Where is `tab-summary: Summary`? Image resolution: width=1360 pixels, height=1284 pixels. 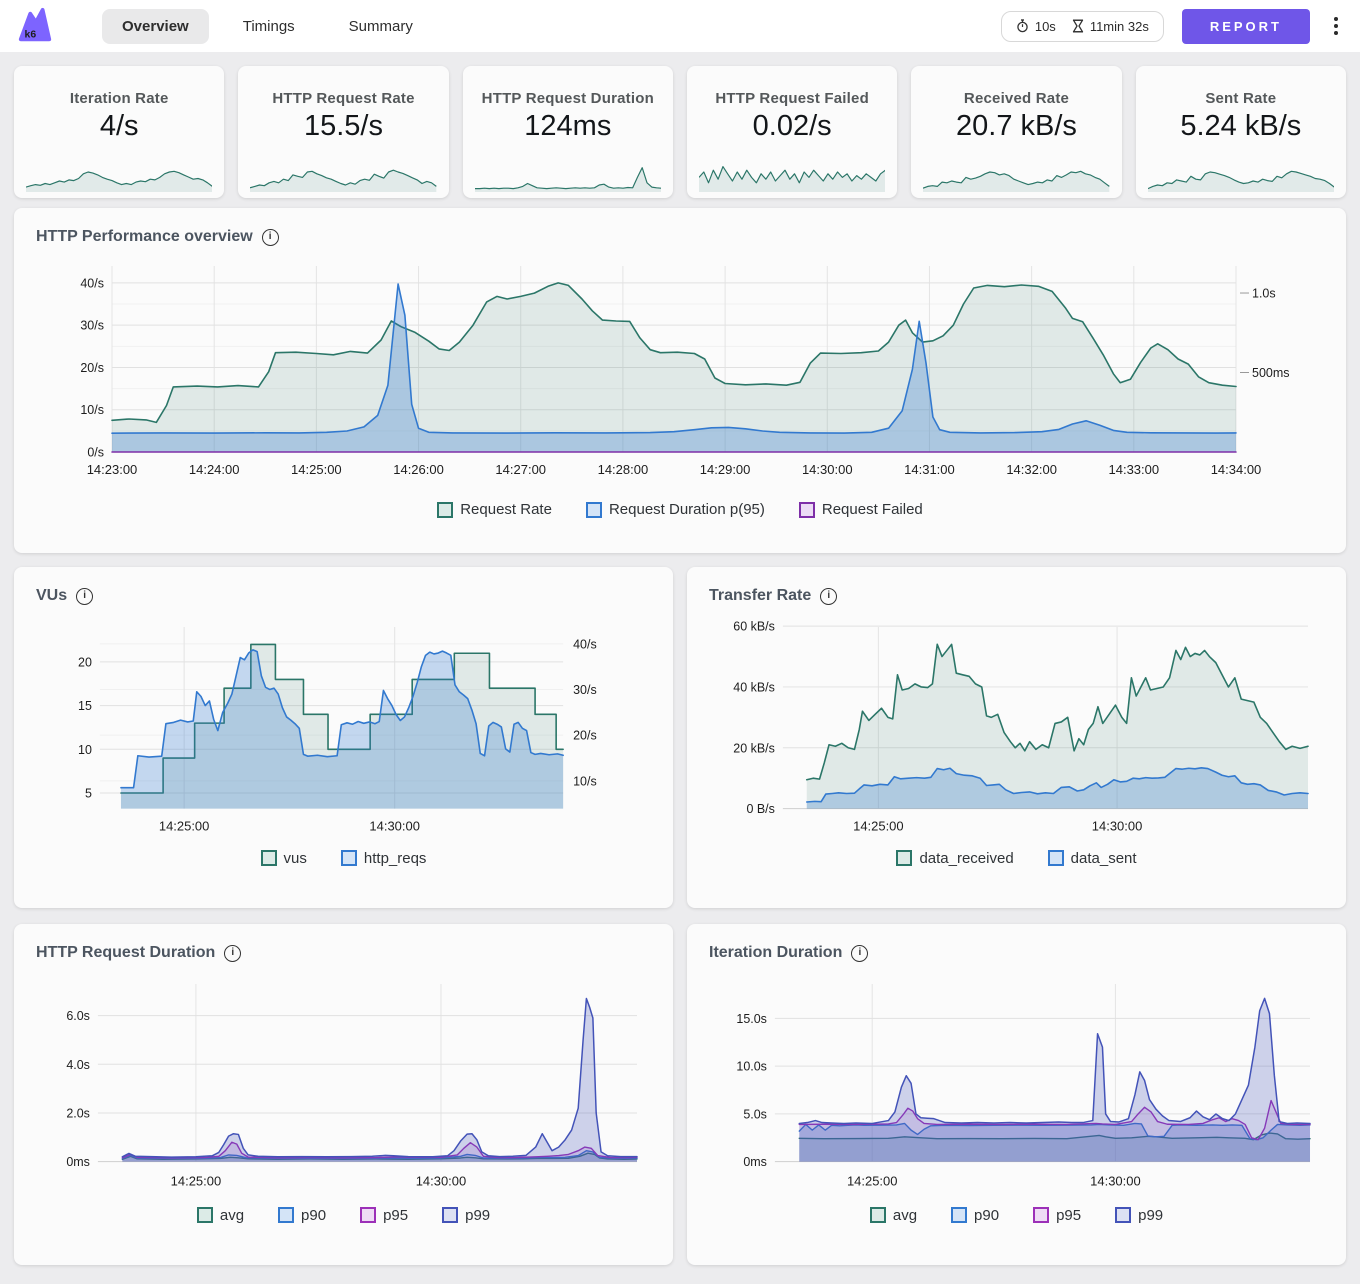 tab-summary: Summary is located at coordinates (380, 26).